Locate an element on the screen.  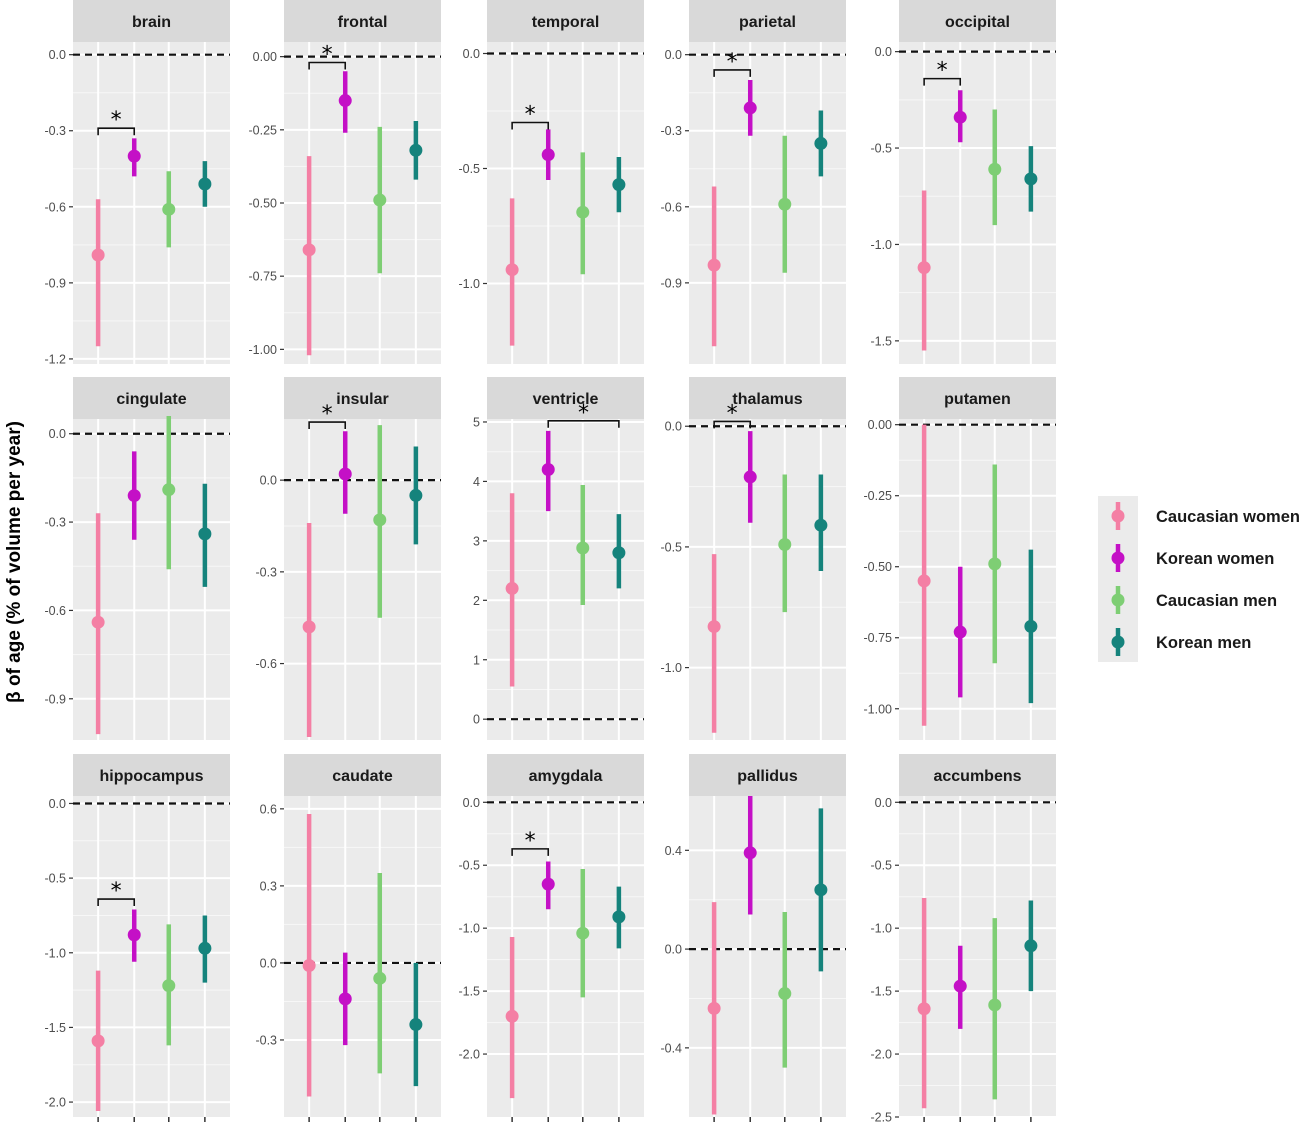
y-axis-label: β of age (% of volume per year) is located at coordinates (14, 562).